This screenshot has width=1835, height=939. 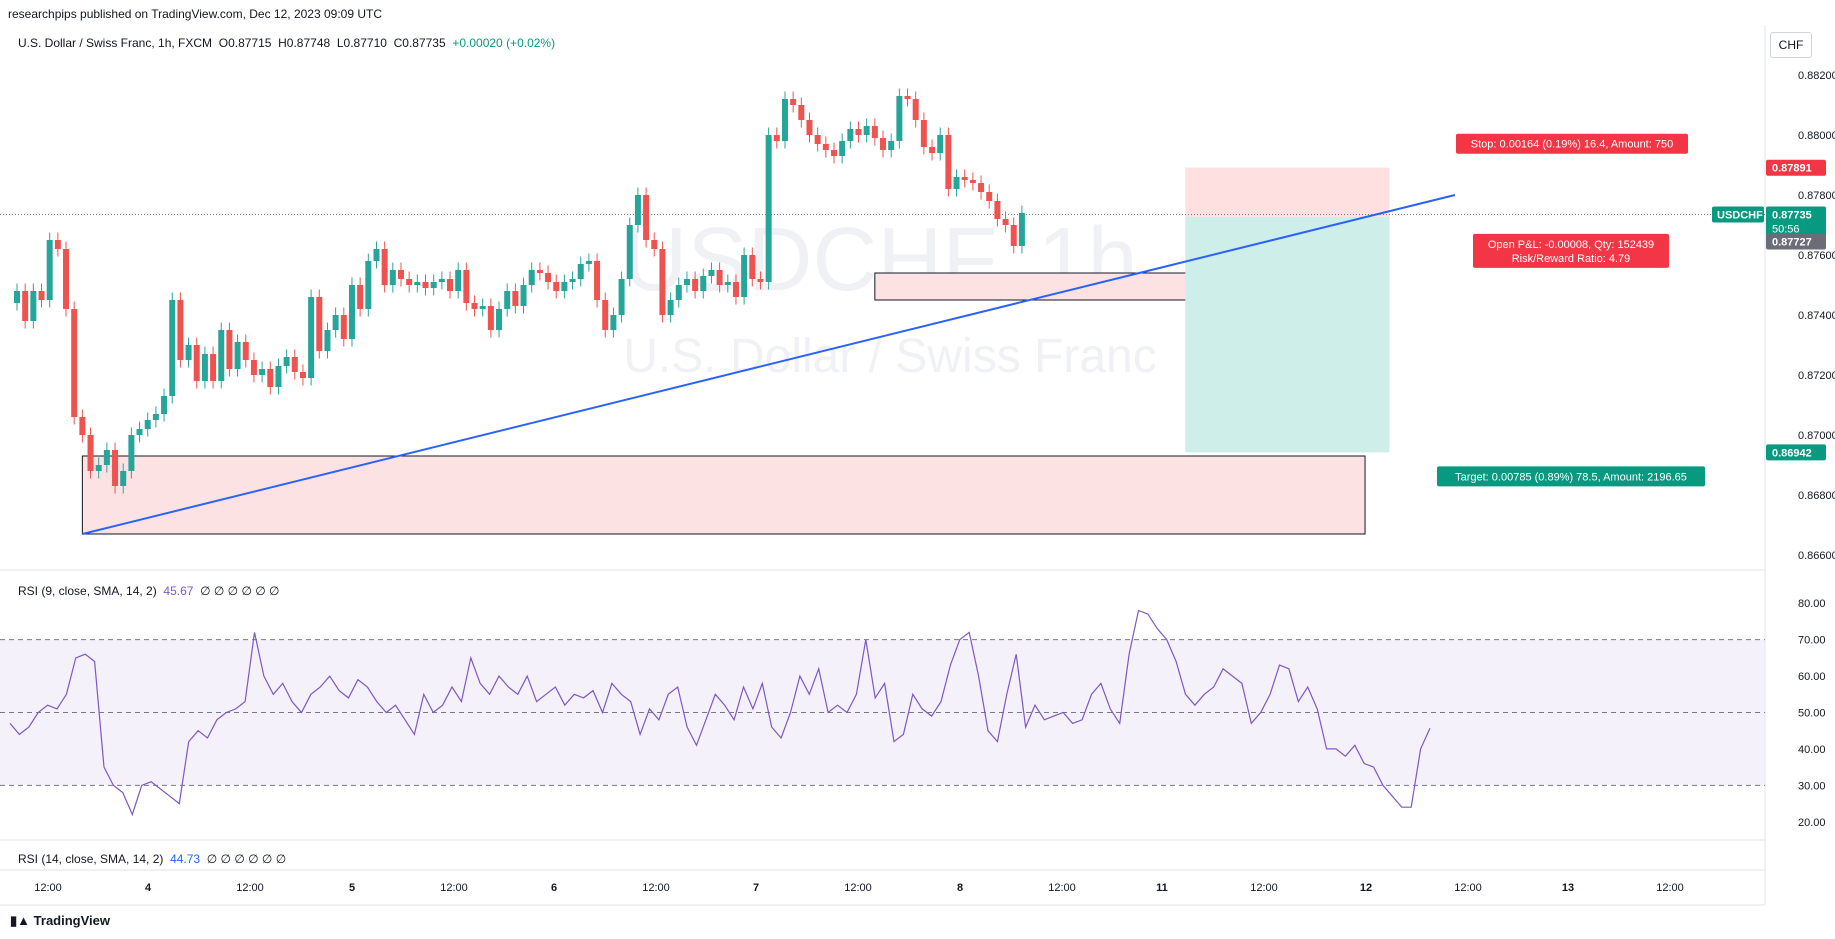 I want to click on stop-price-tag-bg, so click(x=1796, y=167).